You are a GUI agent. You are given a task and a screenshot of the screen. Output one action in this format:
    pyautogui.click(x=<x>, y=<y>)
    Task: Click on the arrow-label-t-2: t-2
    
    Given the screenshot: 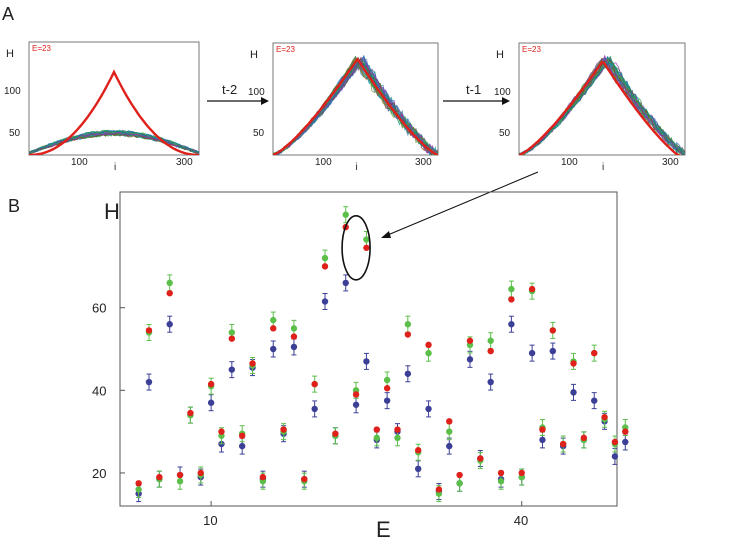 What is the action you would take?
    pyautogui.click(x=229, y=89)
    